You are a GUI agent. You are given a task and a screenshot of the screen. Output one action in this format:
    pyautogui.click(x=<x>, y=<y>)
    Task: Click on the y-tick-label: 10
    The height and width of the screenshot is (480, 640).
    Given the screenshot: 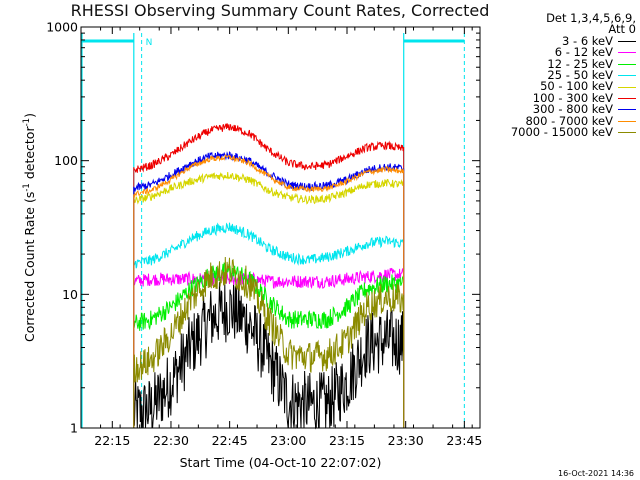 What is the action you would take?
    pyautogui.click(x=70, y=294)
    